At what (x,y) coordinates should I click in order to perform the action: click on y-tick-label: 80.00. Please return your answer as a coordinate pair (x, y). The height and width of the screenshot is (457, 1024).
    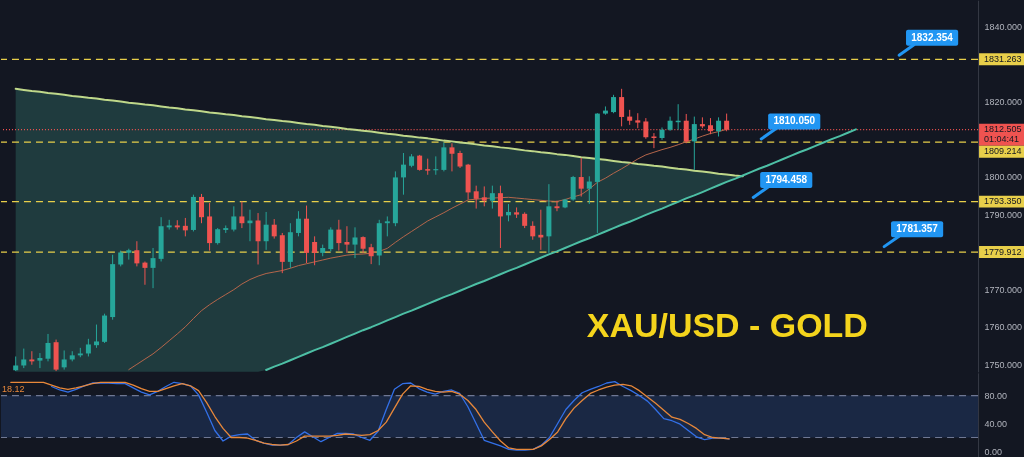
    Looking at the image, I should click on (996, 396).